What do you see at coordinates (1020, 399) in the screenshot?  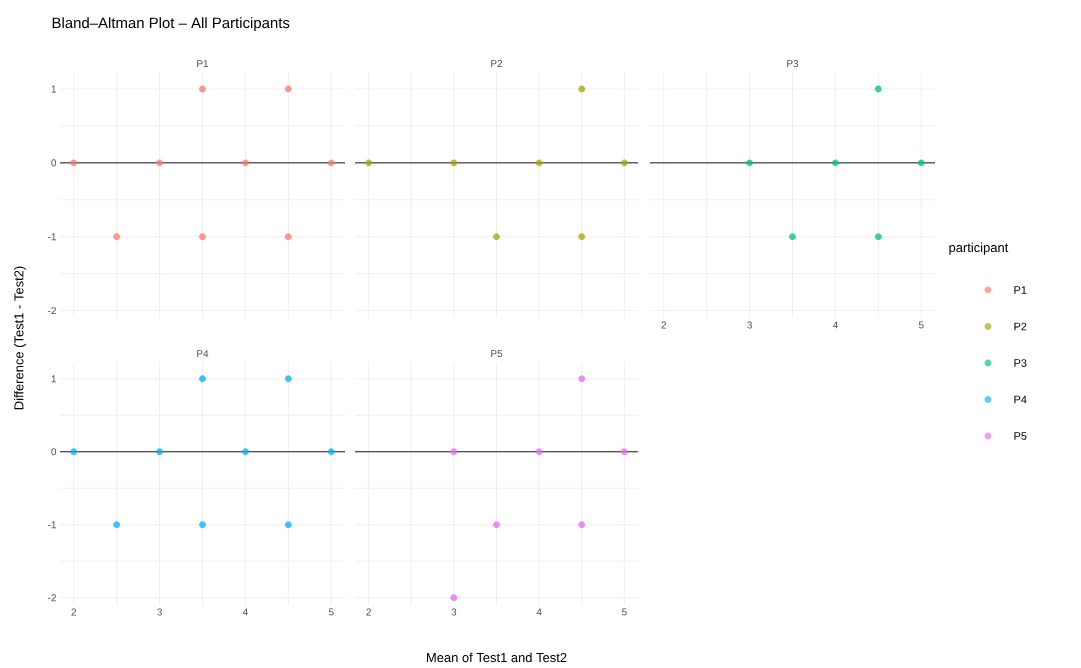 I see `legend-label: P4` at bounding box center [1020, 399].